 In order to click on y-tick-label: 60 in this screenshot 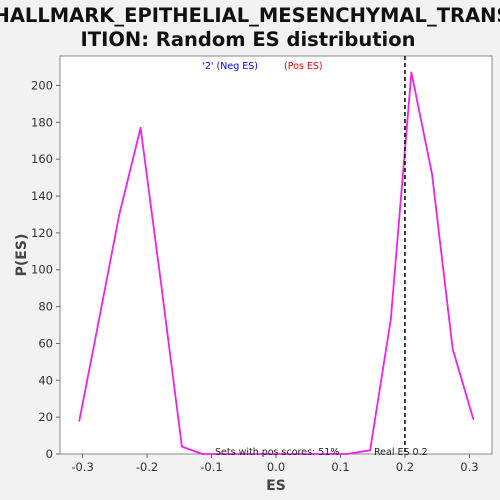, I will do `click(45, 343)`.